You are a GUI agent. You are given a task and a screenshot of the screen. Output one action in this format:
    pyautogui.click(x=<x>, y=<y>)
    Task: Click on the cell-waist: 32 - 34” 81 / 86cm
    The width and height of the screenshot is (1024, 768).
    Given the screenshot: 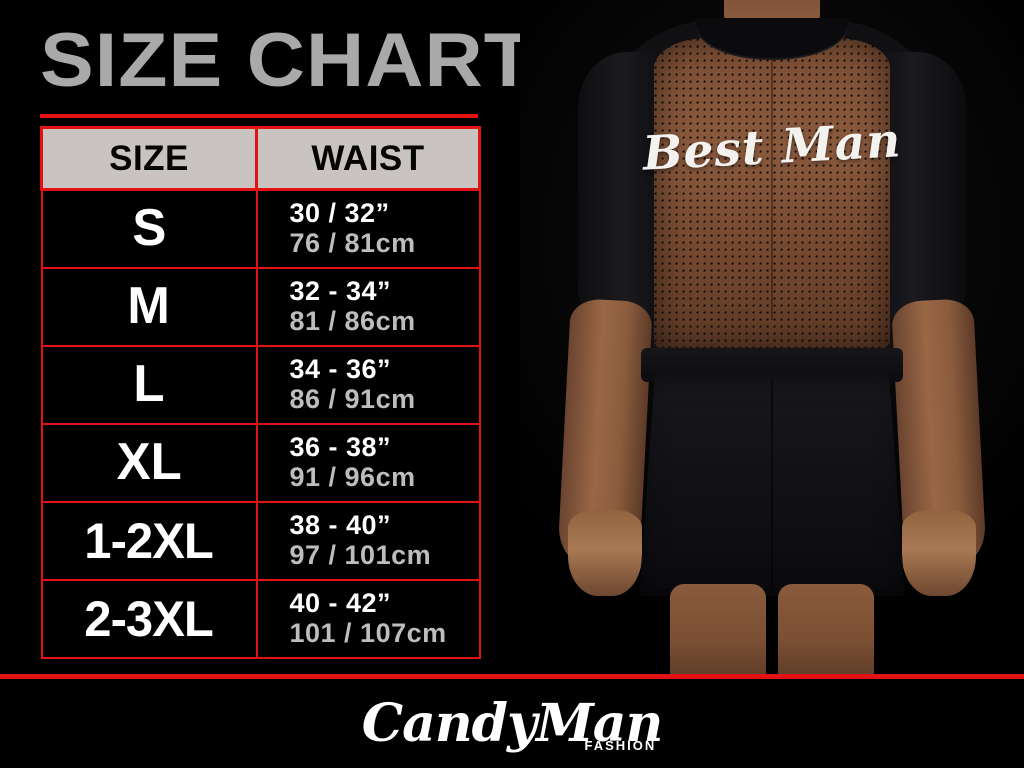 What is the action you would take?
    pyautogui.click(x=368, y=306)
    